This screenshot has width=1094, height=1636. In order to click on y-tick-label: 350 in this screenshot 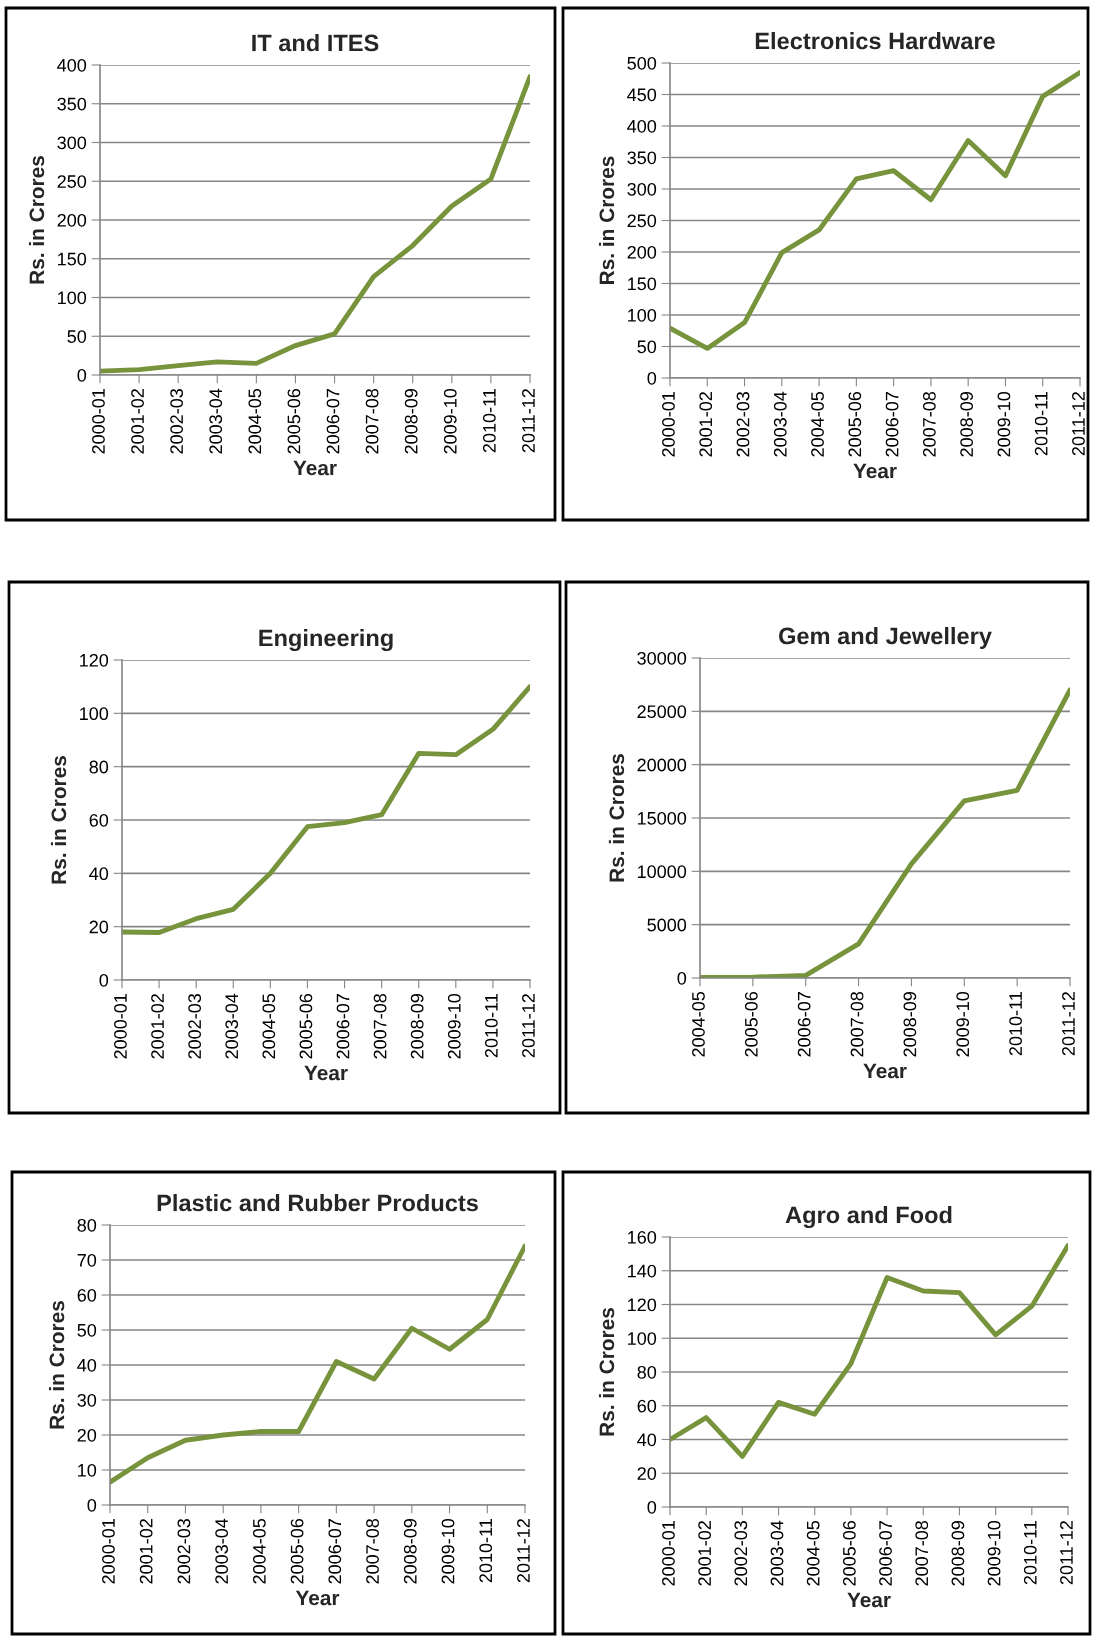, I will do `click(642, 158)`.